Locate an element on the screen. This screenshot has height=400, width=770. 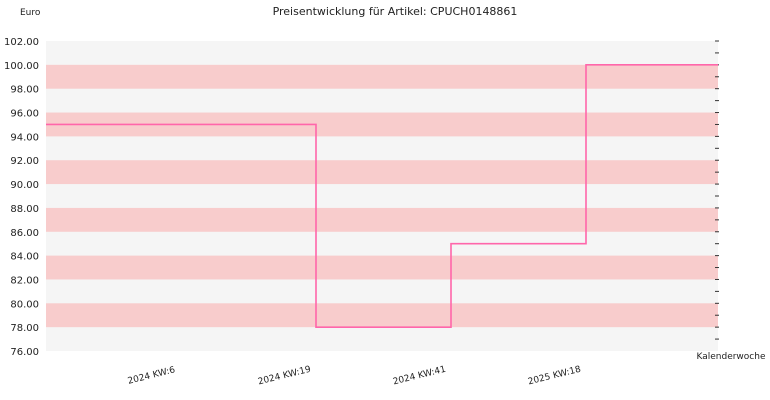
x-tick-label: 2025 KW:18 is located at coordinates (554, 376).